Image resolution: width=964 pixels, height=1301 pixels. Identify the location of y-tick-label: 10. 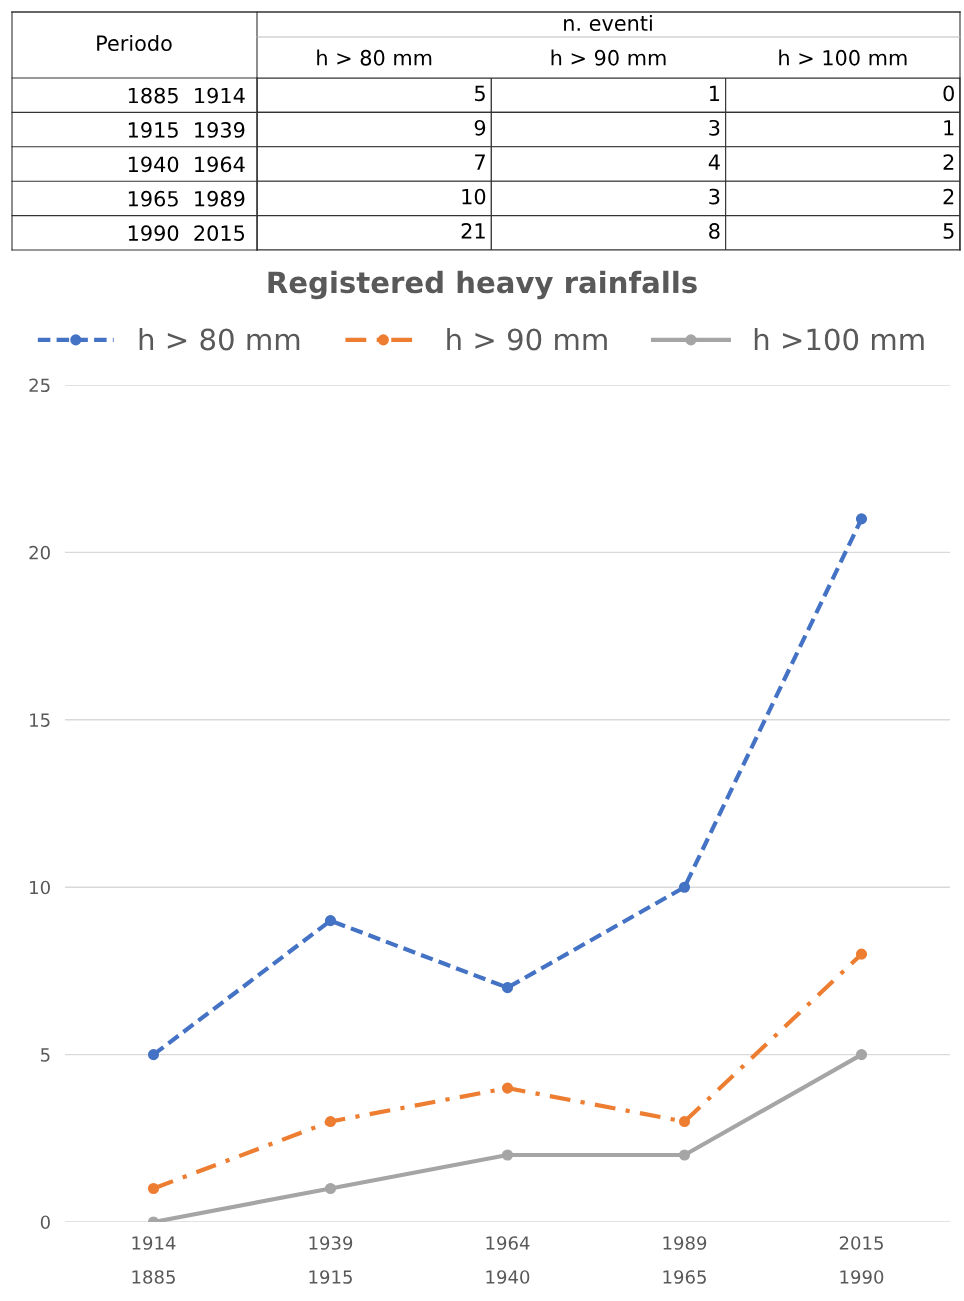
(40, 887).